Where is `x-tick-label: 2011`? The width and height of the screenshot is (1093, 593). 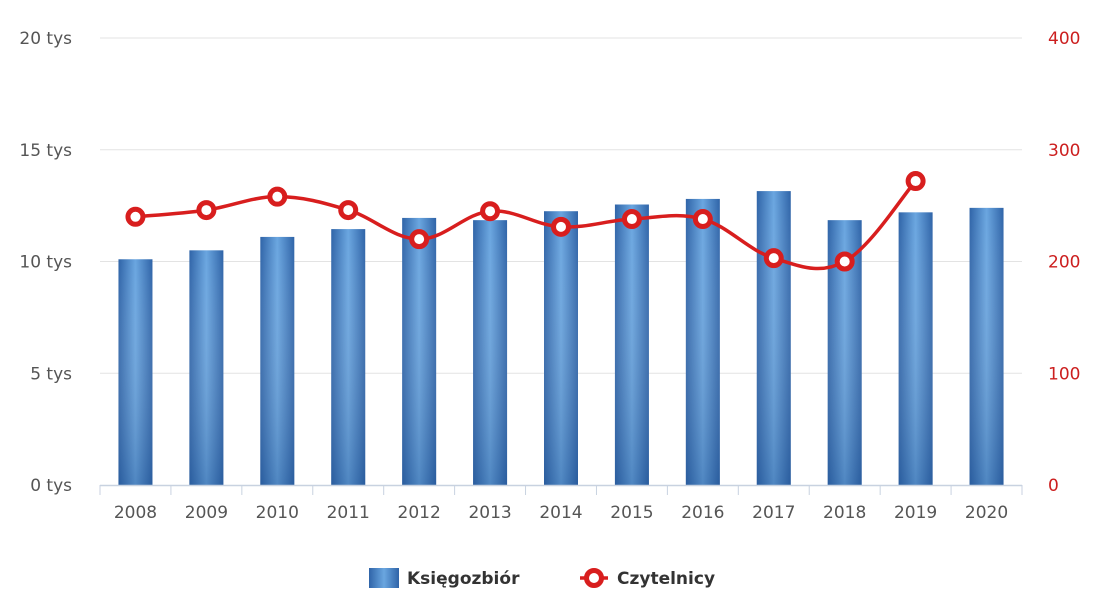 x-tick-label: 2011 is located at coordinates (348, 513).